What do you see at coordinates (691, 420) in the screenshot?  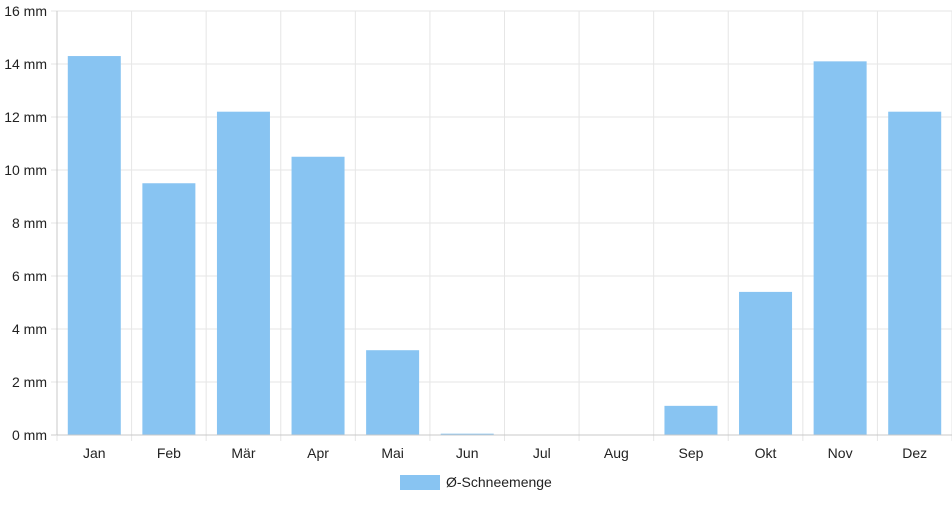 I see `bar-sep` at bounding box center [691, 420].